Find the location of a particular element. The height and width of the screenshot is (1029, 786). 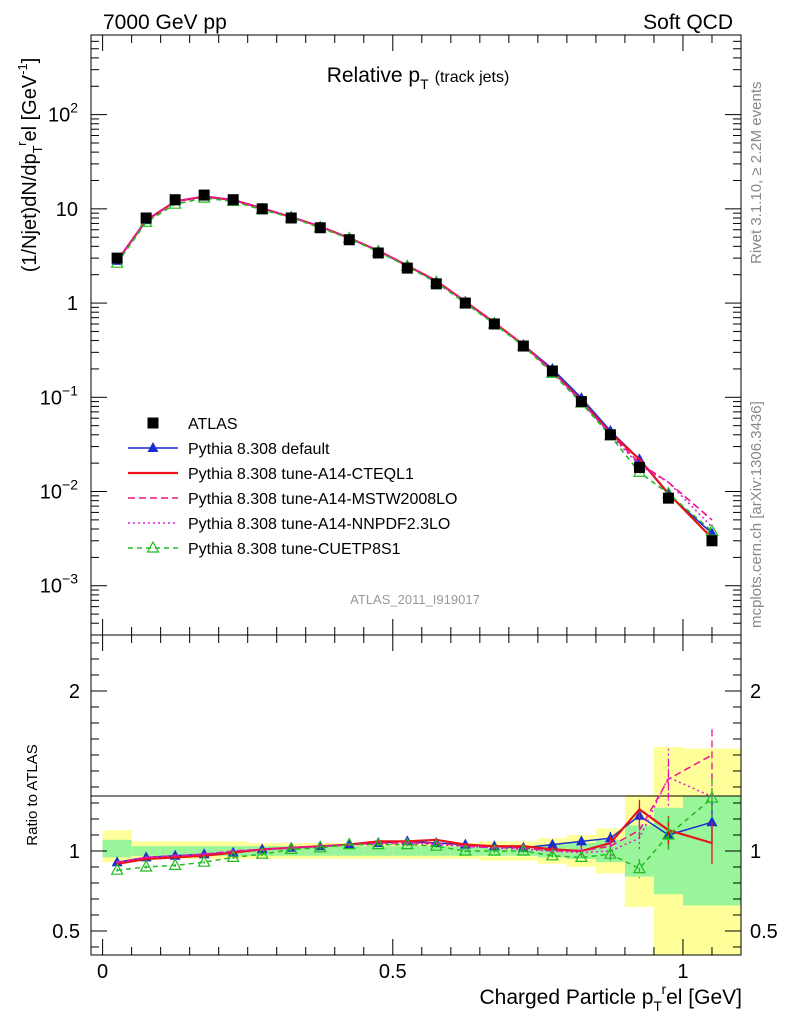

main-ytick-label: 10⁻³ is located at coordinates (59, 584).